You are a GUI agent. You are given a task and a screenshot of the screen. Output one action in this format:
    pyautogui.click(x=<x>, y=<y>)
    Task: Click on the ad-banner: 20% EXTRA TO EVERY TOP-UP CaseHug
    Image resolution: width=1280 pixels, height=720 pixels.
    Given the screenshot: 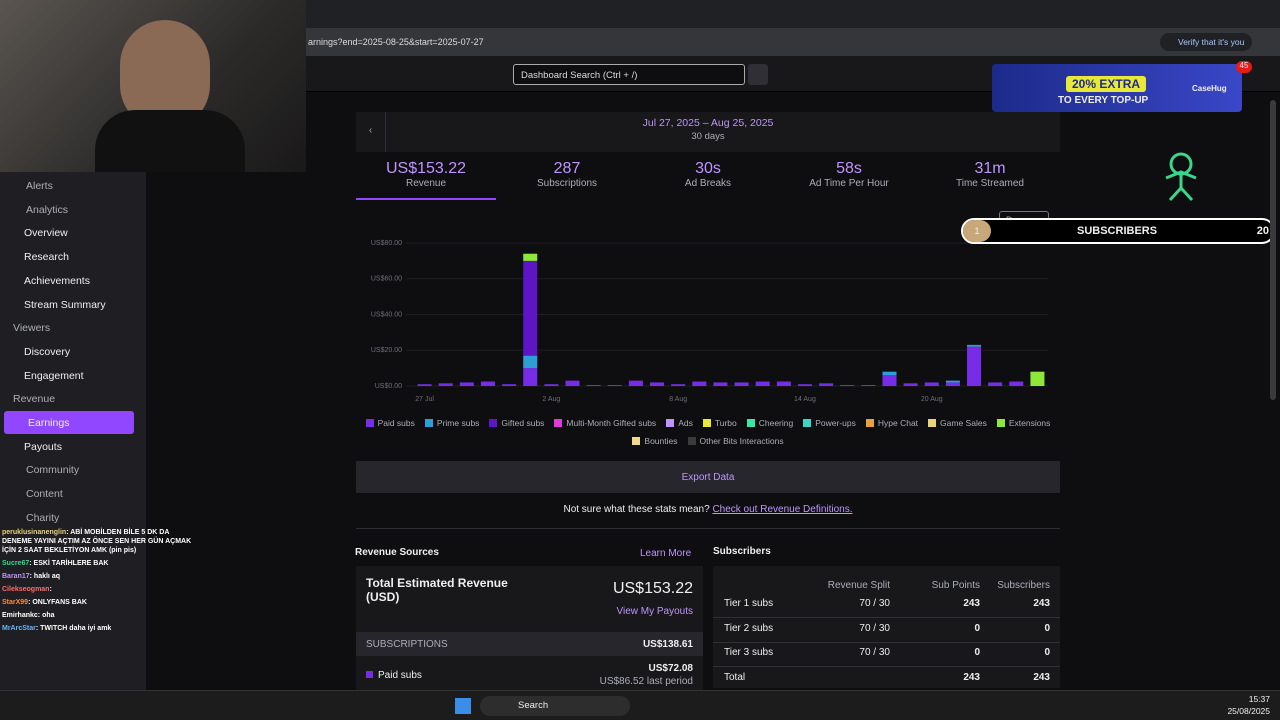 What is the action you would take?
    pyautogui.click(x=1117, y=88)
    